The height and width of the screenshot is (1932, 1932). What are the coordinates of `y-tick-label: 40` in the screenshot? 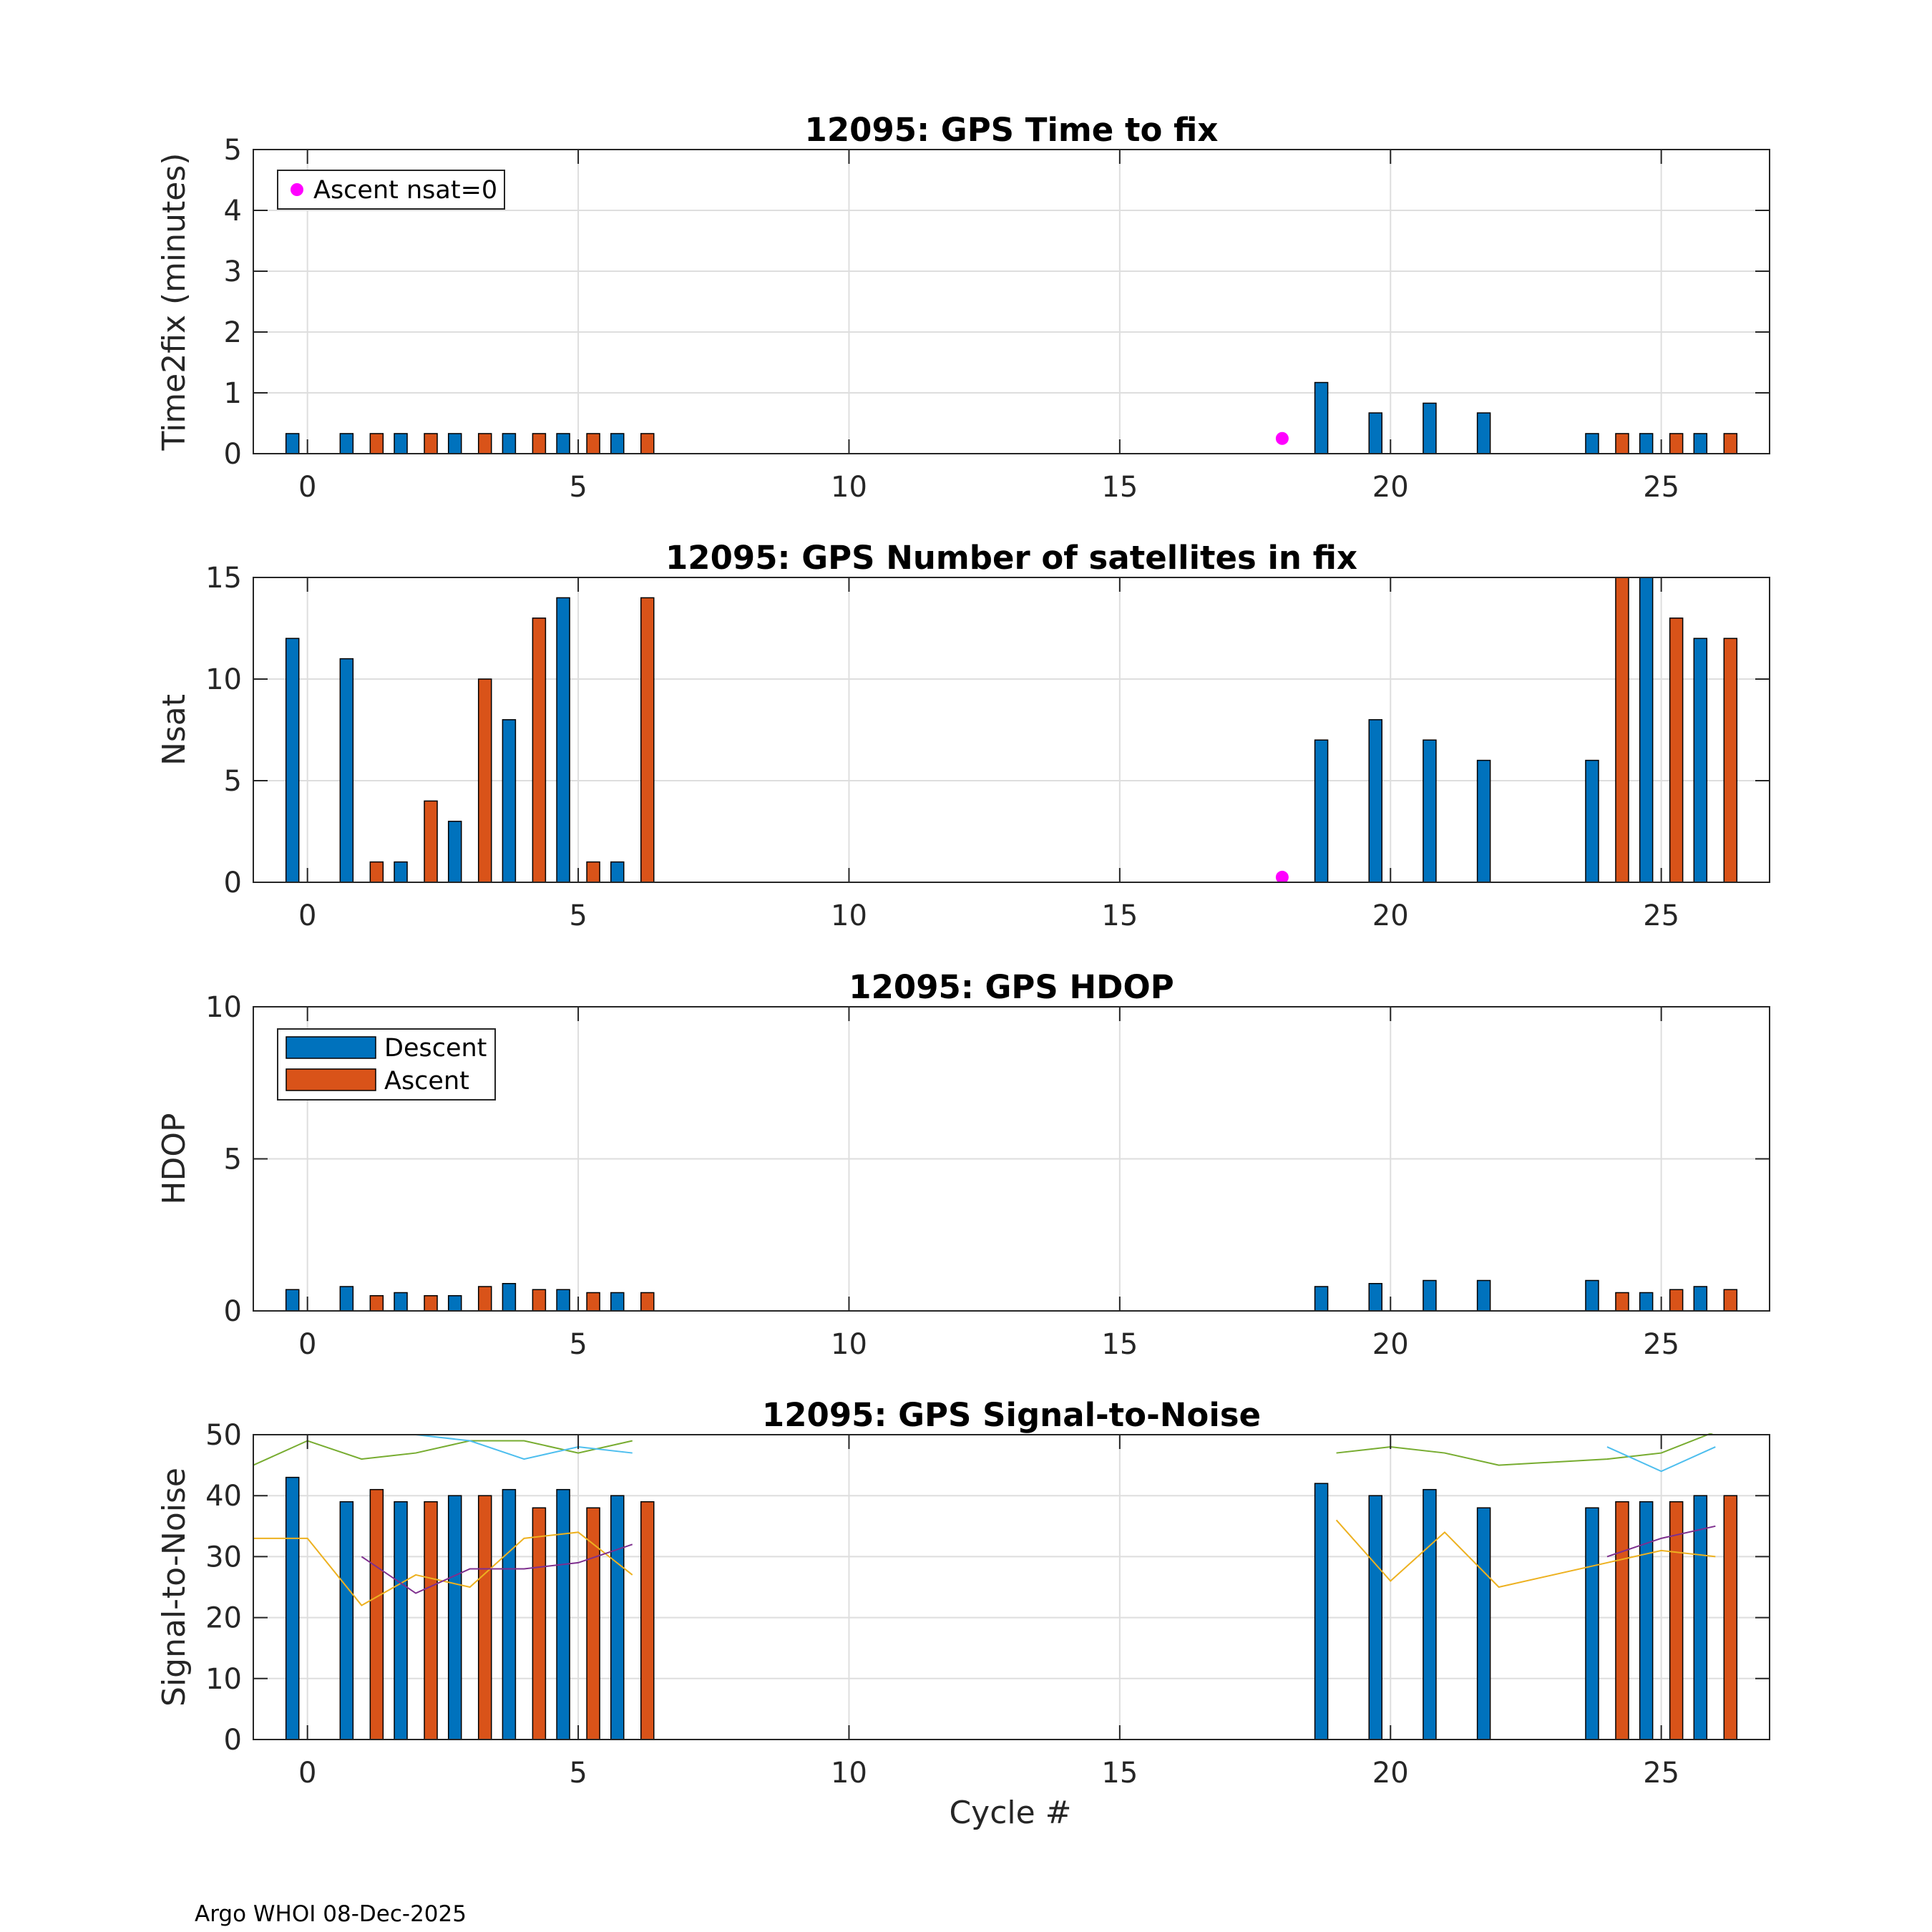 It's located at (223, 1496).